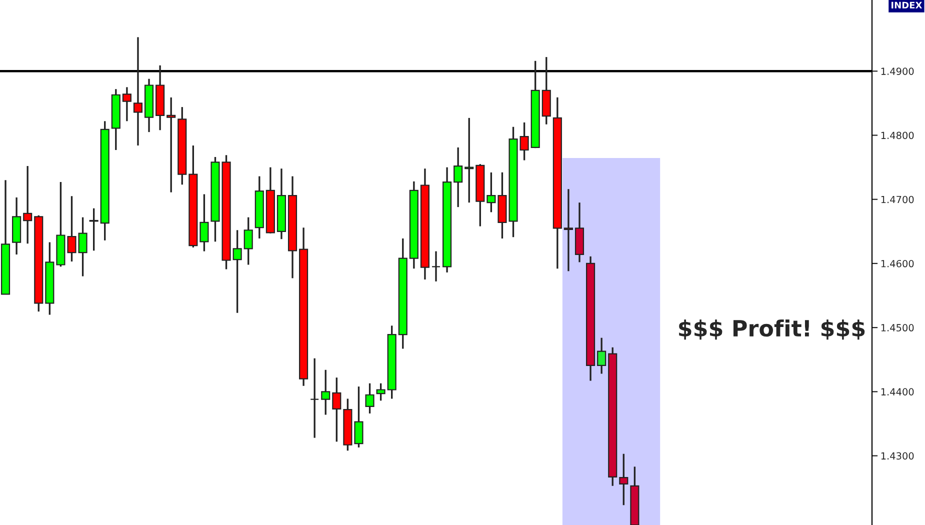  I want to click on y-tick-label: 1.4400, so click(897, 392).